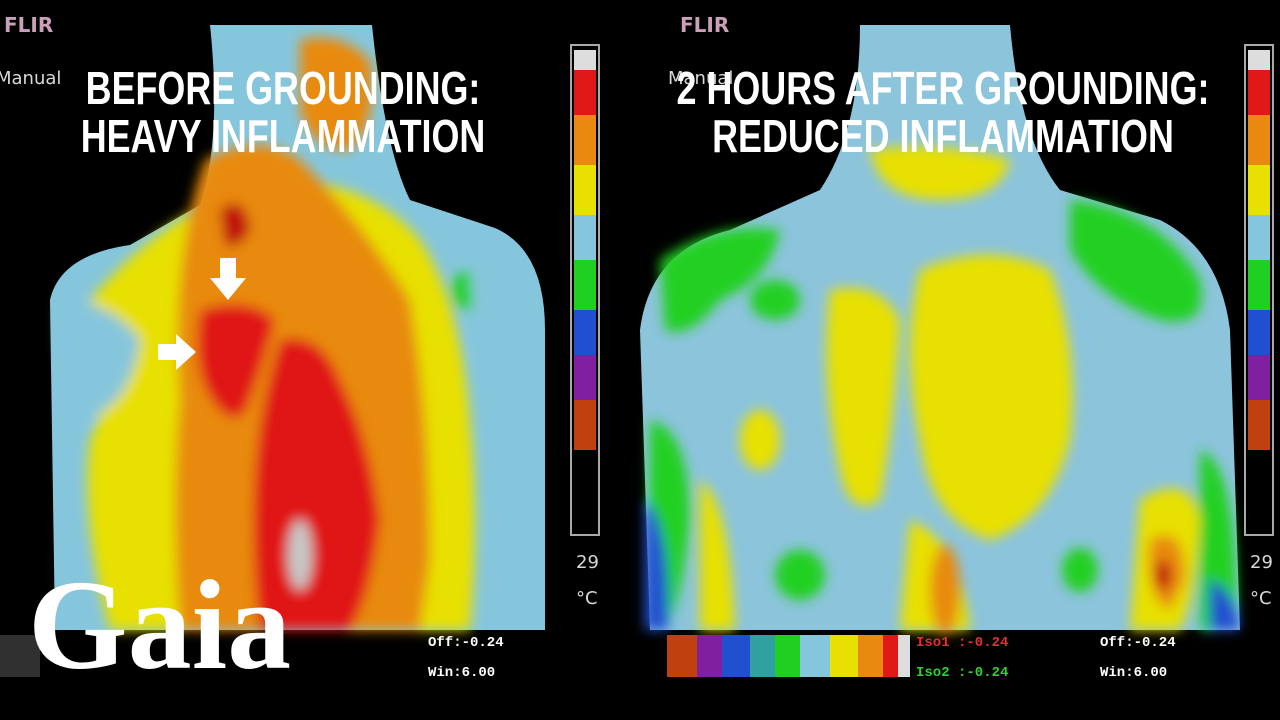  Describe the element at coordinates (962, 673) in the screenshot. I see `iso2: Iso2 :-0.24` at that location.